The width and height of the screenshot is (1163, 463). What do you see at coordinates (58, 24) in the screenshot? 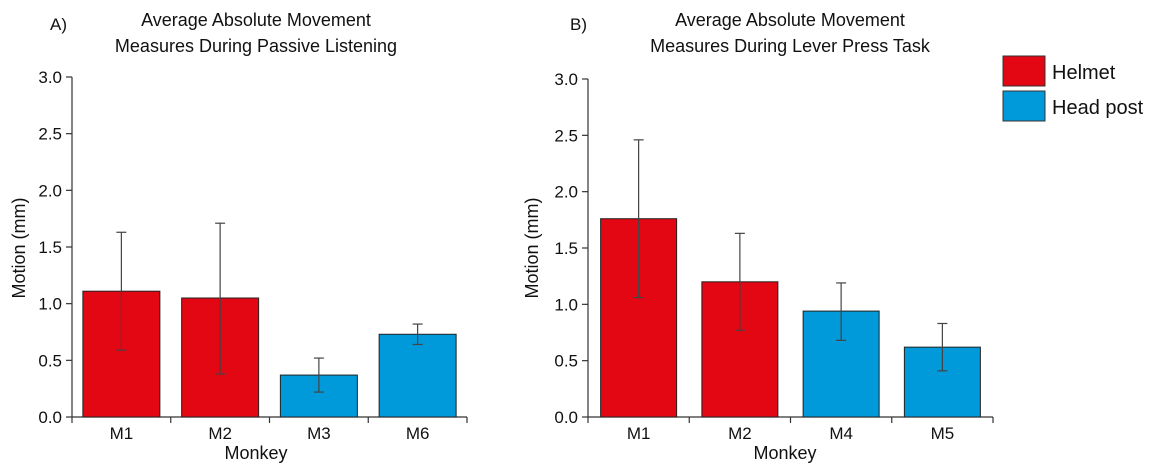
I see `panel-label: A)` at bounding box center [58, 24].